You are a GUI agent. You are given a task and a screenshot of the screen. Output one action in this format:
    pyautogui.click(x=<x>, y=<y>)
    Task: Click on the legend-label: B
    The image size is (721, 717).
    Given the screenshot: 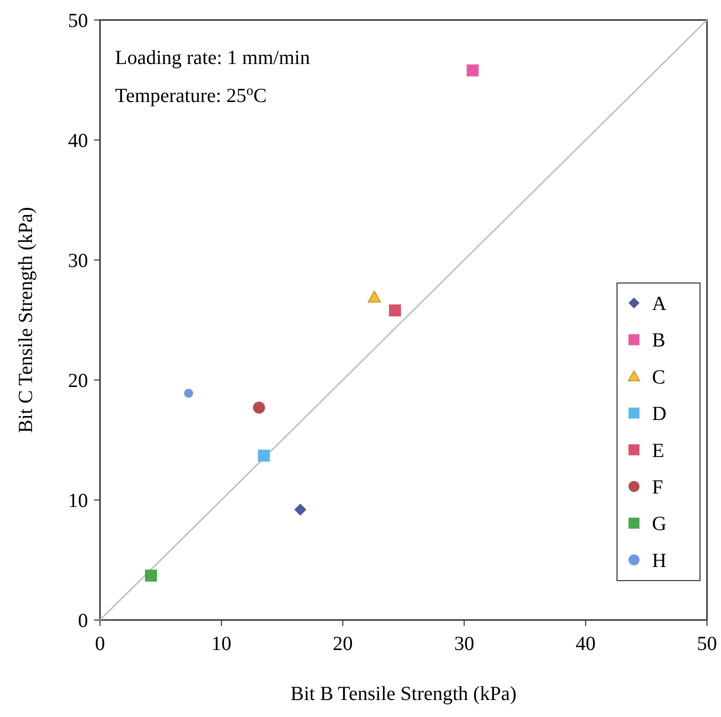 What is the action you would take?
    pyautogui.click(x=659, y=341)
    